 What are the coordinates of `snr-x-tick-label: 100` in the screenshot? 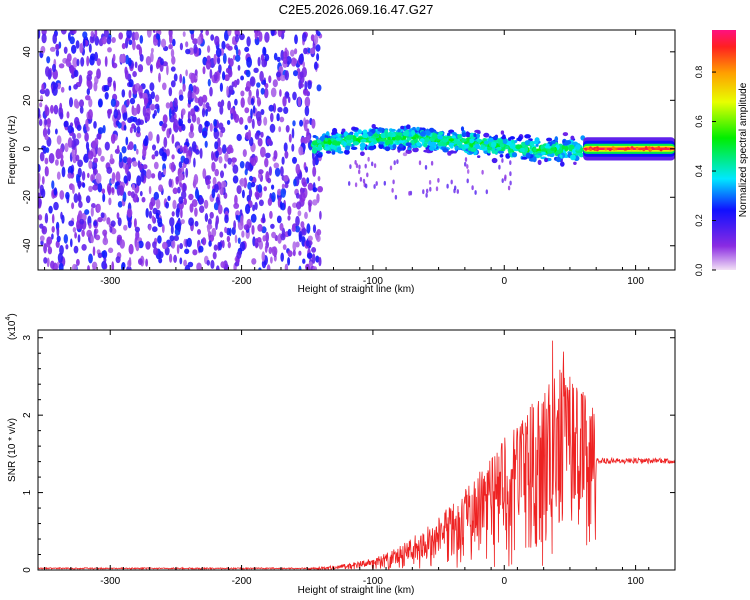 It's located at (635, 581).